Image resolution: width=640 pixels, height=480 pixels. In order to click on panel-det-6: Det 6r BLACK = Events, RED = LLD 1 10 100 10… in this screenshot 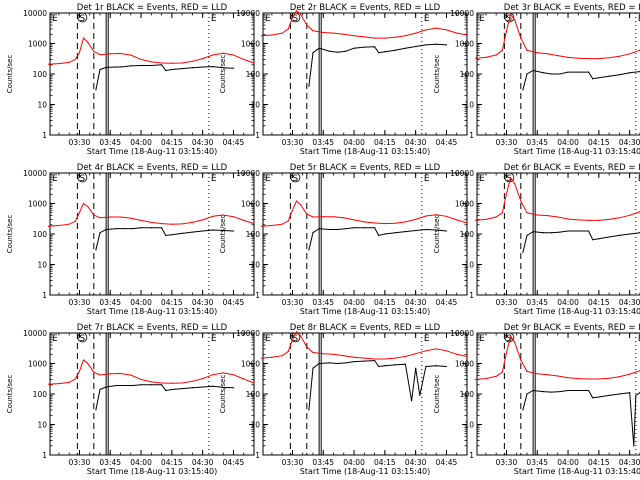, I will do `click(536, 239)`.